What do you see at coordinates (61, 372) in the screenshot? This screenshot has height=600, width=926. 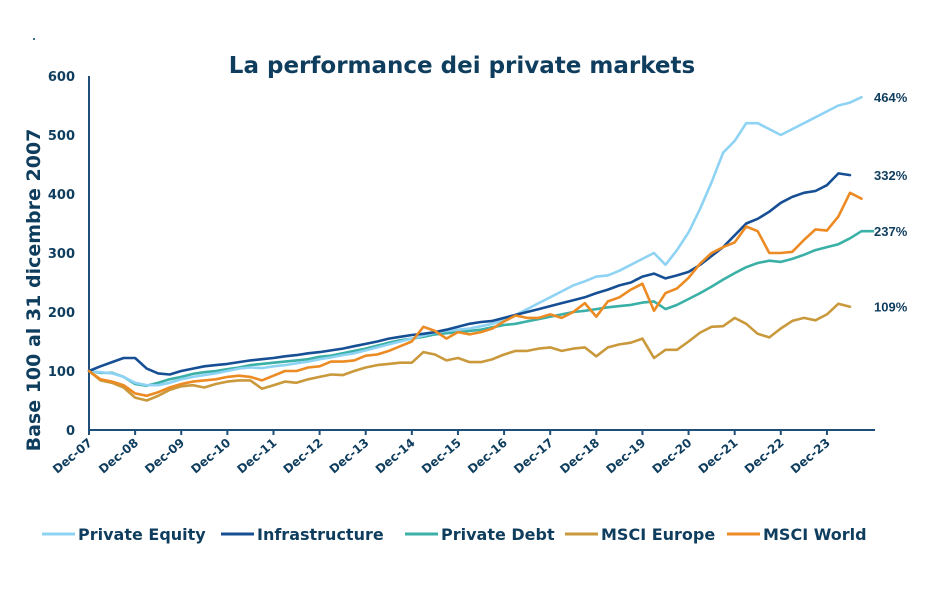 I see `y-tick-label: 100` at bounding box center [61, 372].